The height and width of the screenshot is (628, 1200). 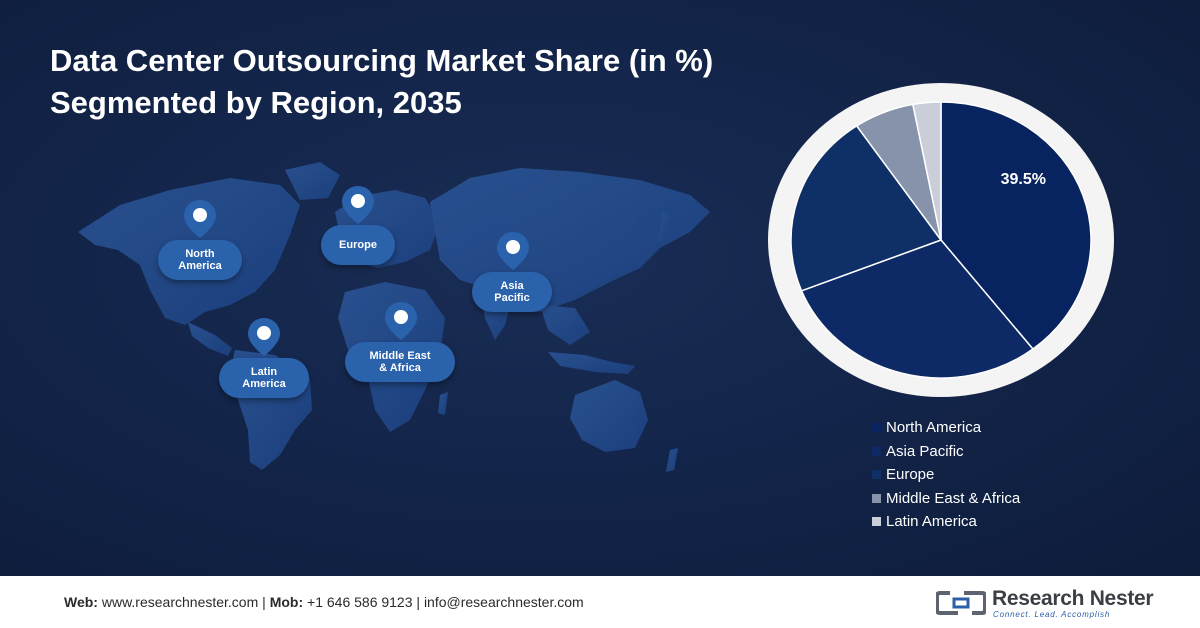 What do you see at coordinates (926, 171) in the screenshot?
I see `pie-slice-latin-america` at bounding box center [926, 171].